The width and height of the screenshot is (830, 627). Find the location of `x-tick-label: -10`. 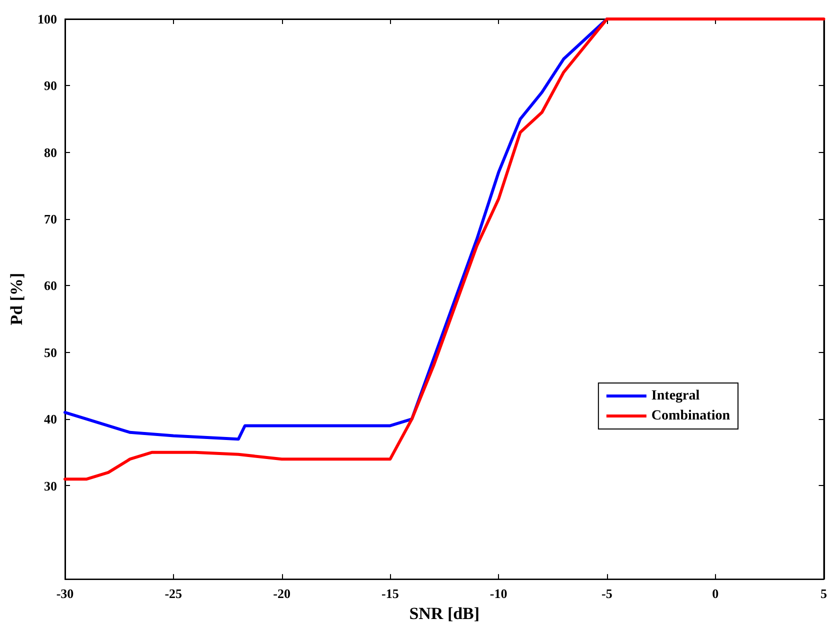

x-tick-label: -10 is located at coordinates (499, 594).